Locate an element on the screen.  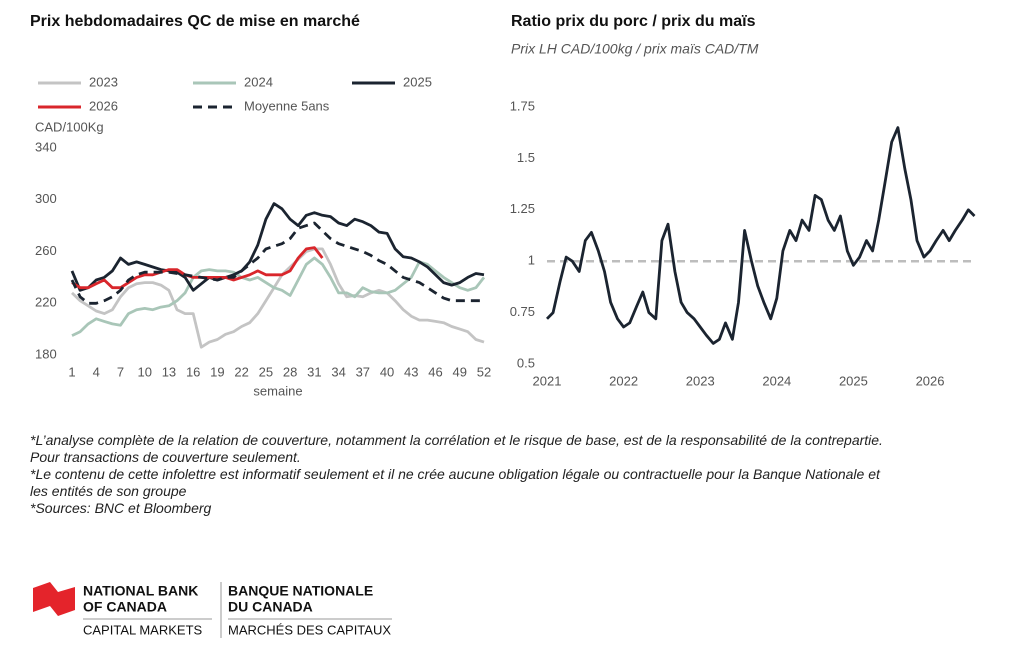
logo-text: BANQUE NATIONALE is located at coordinates (300, 591).